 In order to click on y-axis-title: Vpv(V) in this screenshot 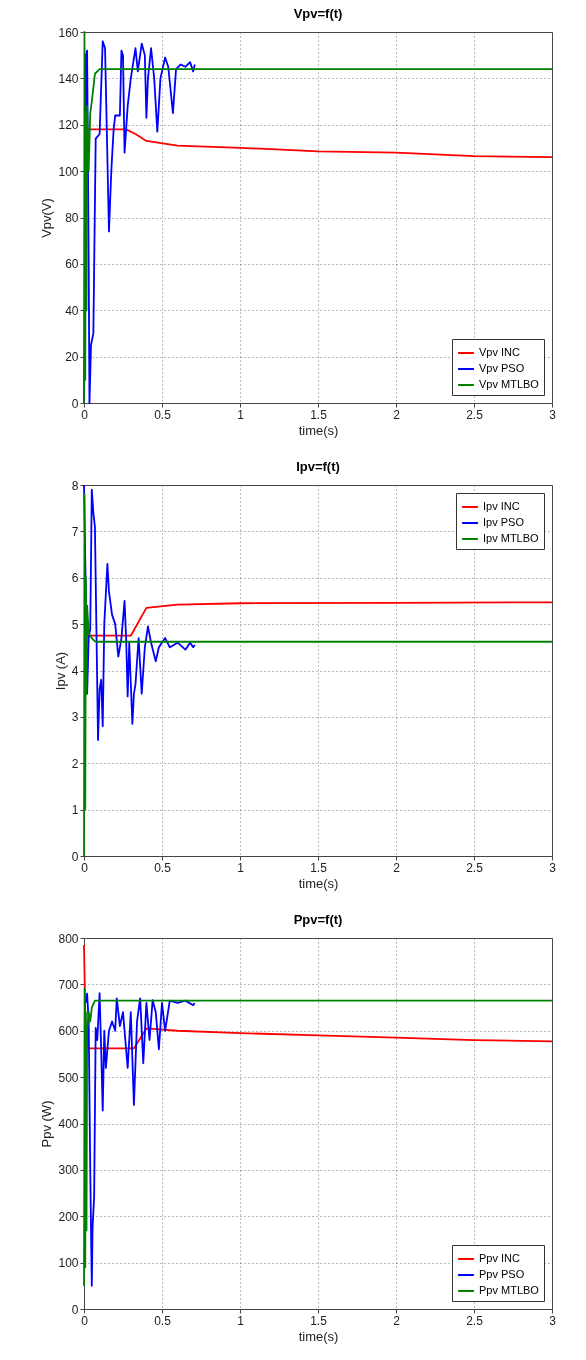, I will do `click(47, 218)`.